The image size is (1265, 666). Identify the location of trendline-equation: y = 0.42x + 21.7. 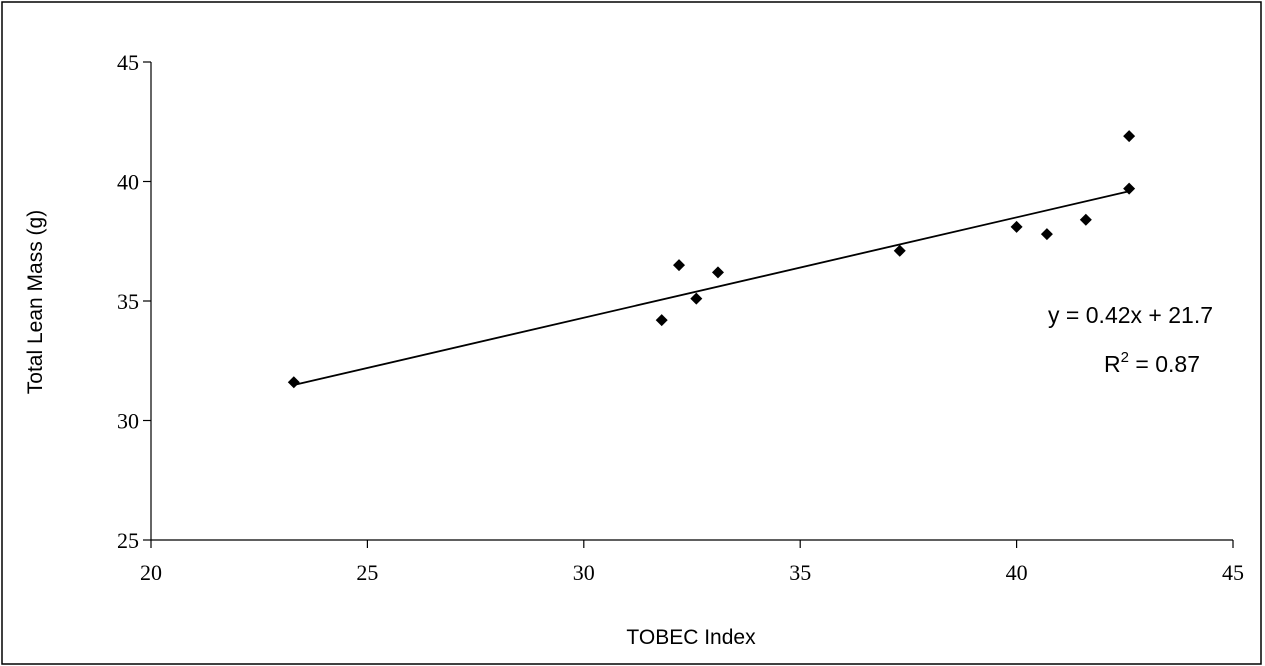
(1130, 315).